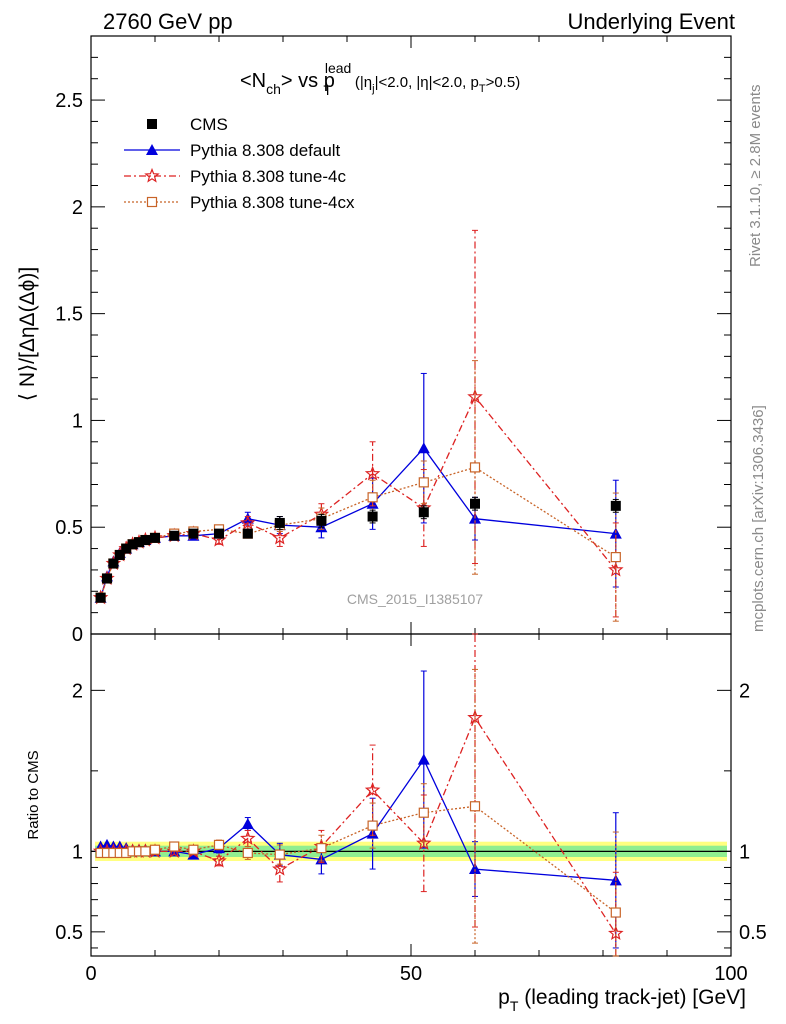  Describe the element at coordinates (363, 82) in the screenshot. I see `title-cuts: (|η` at that location.